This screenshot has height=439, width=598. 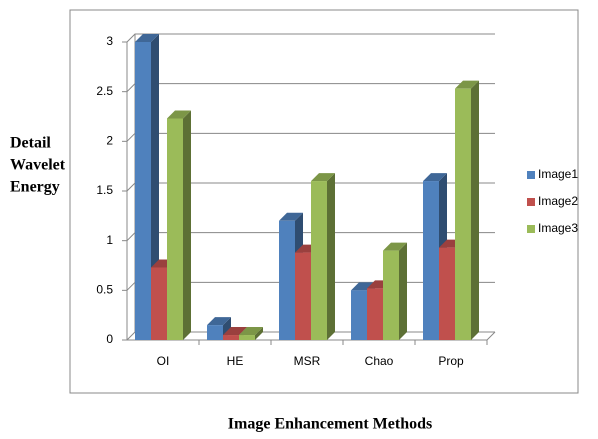 I want to click on legend-label: Image2, so click(x=558, y=201).